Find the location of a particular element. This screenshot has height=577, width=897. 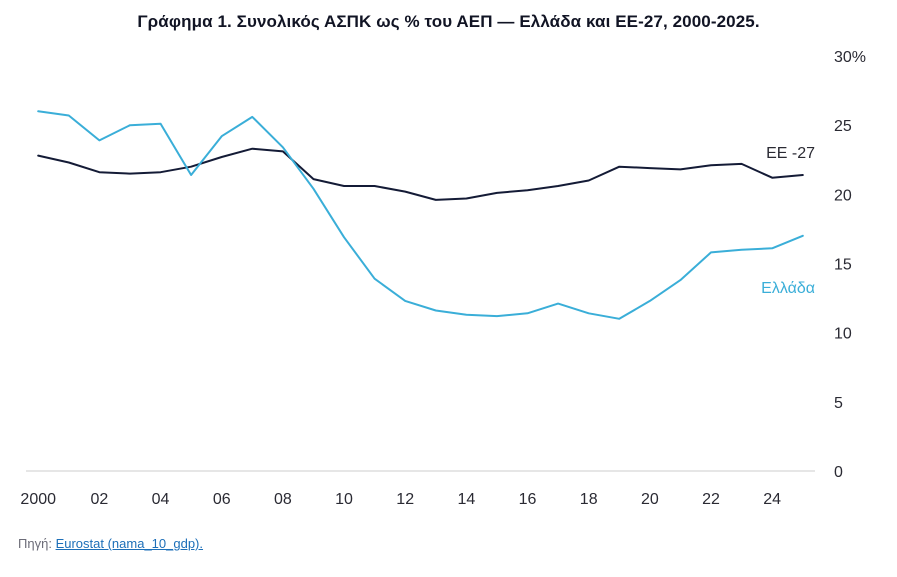

series-label-1: Ελλάδα is located at coordinates (788, 288).